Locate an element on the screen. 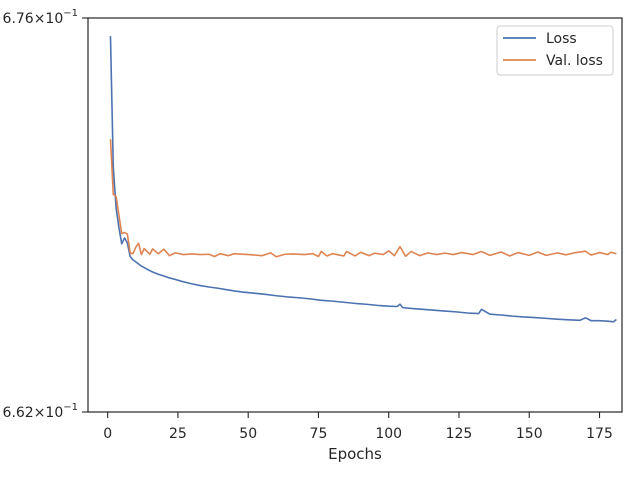 Image resolution: width=640 pixels, height=480 pixels. x-axis: 0 25 50 75 100 125 150 175 is located at coordinates (358, 427).